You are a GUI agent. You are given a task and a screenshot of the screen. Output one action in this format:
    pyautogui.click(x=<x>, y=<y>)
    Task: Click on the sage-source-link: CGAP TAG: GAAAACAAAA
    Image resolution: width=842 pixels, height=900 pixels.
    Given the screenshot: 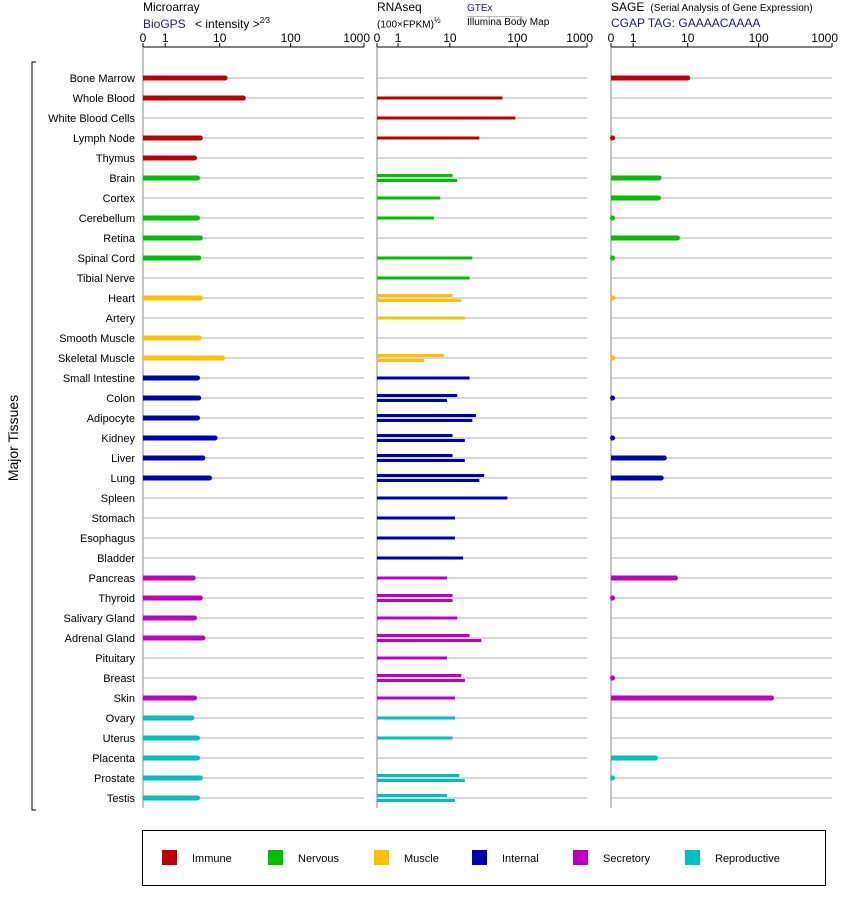 What is the action you would take?
    pyautogui.click(x=686, y=23)
    